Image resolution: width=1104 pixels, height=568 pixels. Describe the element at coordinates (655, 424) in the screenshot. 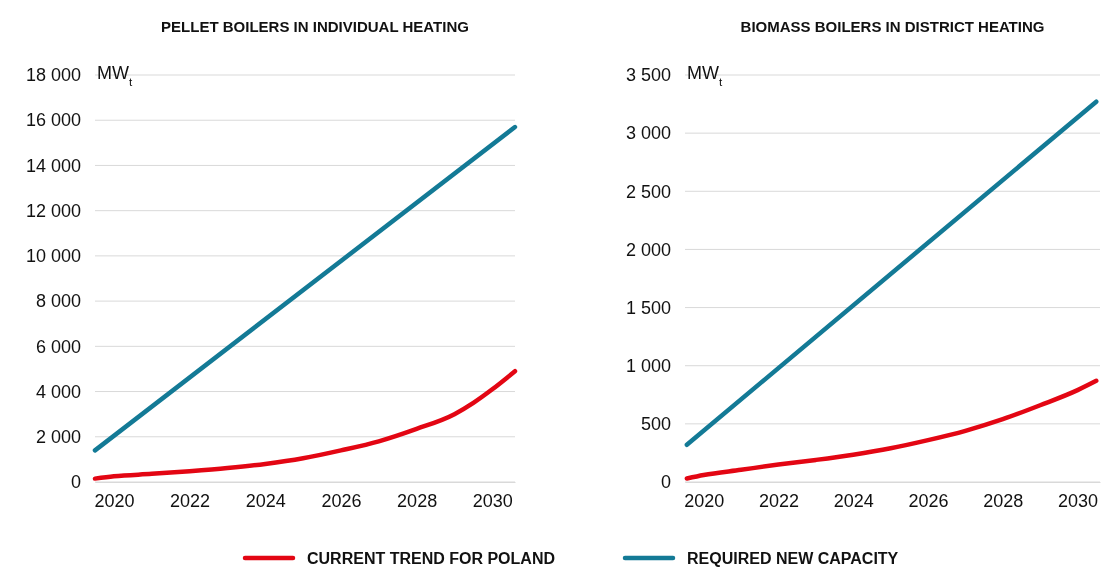

I see `y-tick-label: 500` at that location.